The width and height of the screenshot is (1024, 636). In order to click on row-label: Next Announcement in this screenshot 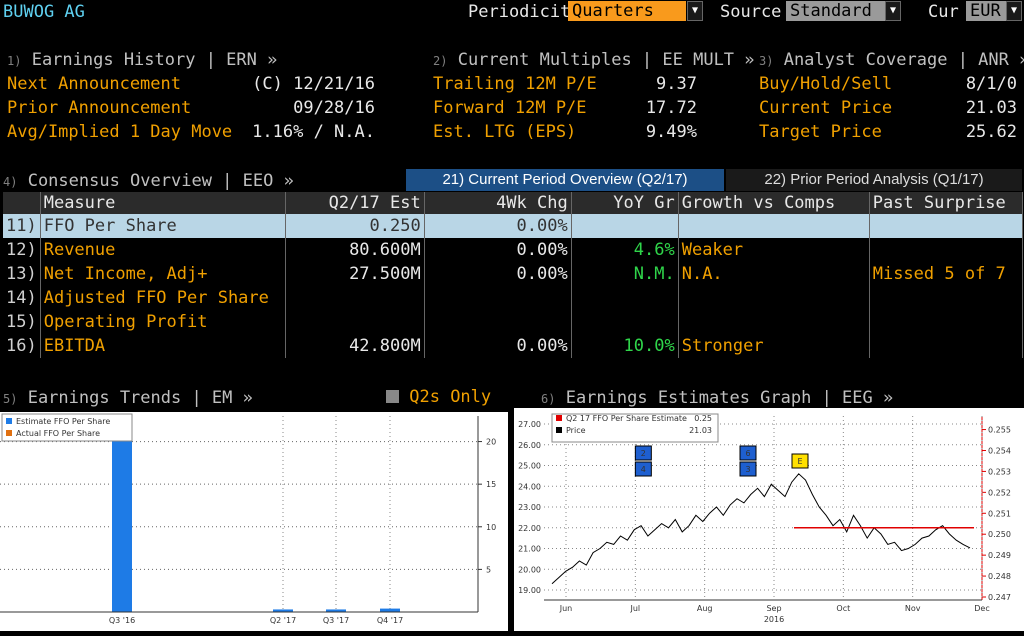, I will do `click(94, 84)`.